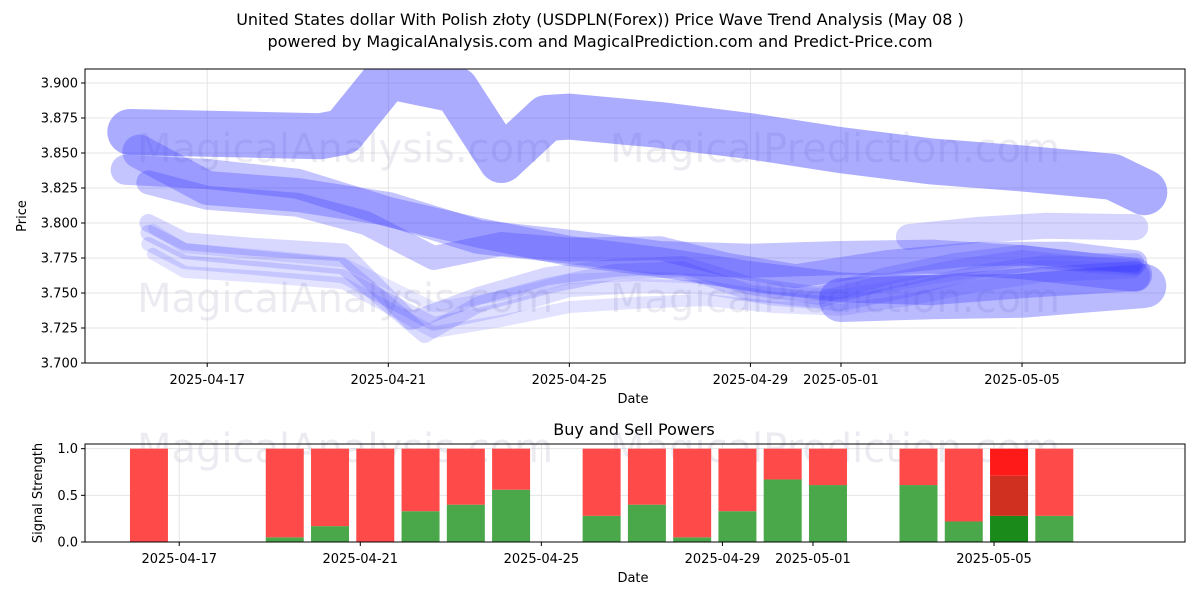  Describe the element at coordinates (751, 380) in the screenshot. I see `price-x-tick-label: 2025-04-29` at that location.